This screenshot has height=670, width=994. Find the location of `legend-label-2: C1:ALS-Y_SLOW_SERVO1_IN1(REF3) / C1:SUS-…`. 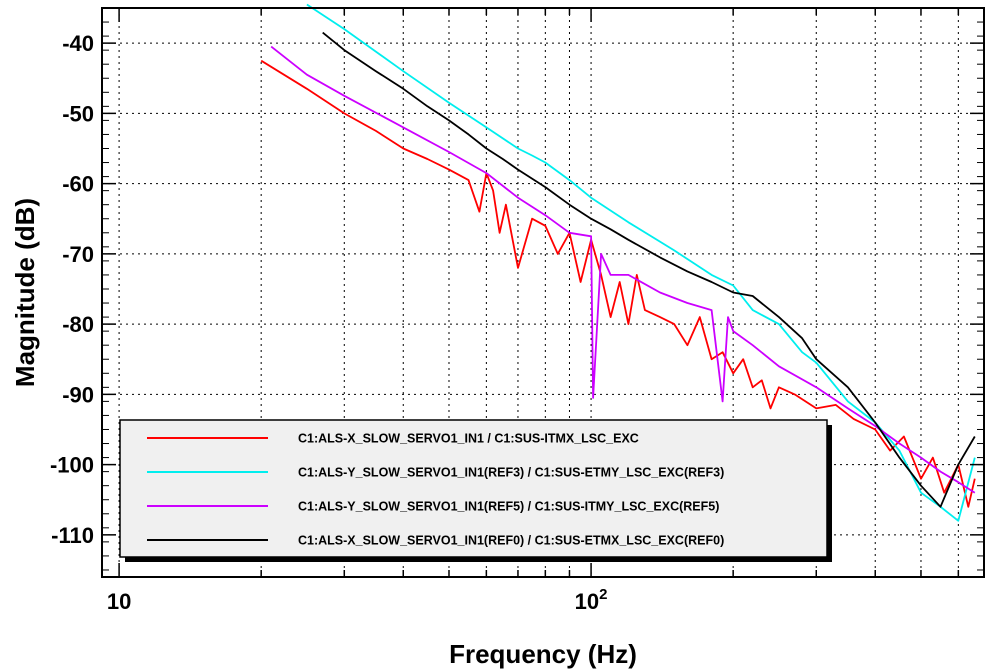

legend-label-2: C1:ALS-Y_SLOW_SERVO1_IN1(REF3) / C1:SUS-… is located at coordinates (511, 473).